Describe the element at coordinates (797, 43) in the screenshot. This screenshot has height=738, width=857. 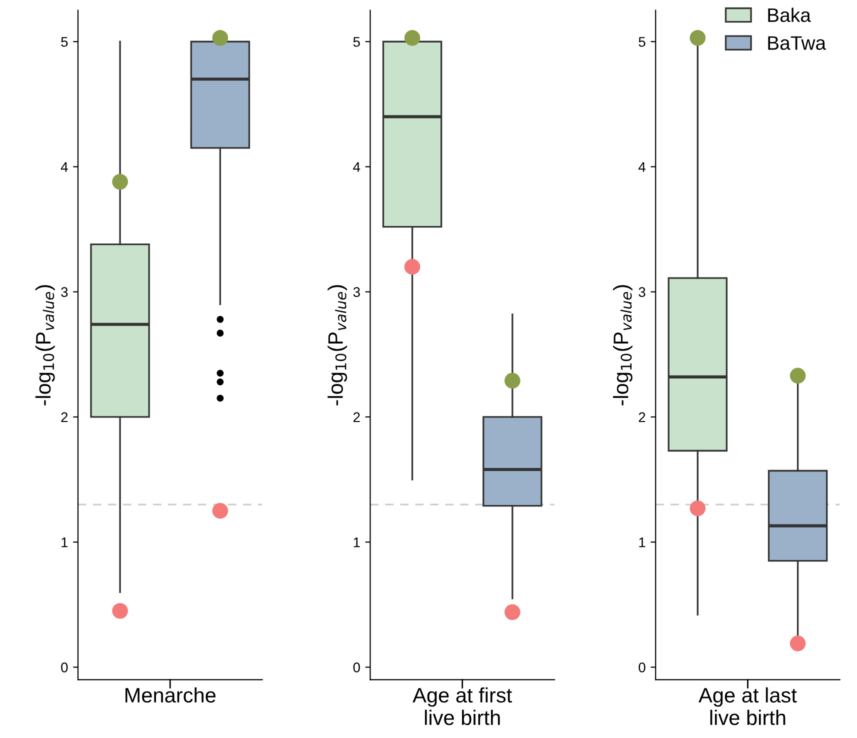
I see `legend-label: BaTwa` at that location.